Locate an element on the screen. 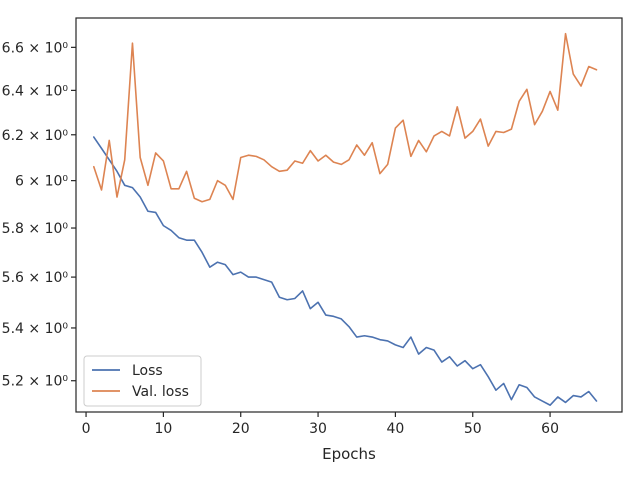 This screenshot has width=640, height=480. x-tick-label: 0 is located at coordinates (86, 429).